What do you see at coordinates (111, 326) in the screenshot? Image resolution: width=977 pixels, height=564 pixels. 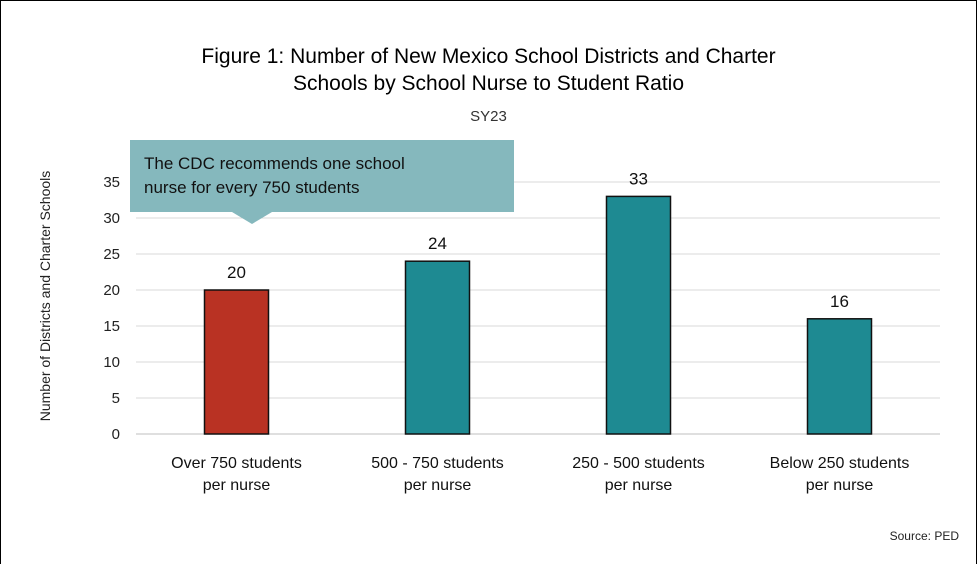 I see `y-tick-label-15: 15` at bounding box center [111, 326].